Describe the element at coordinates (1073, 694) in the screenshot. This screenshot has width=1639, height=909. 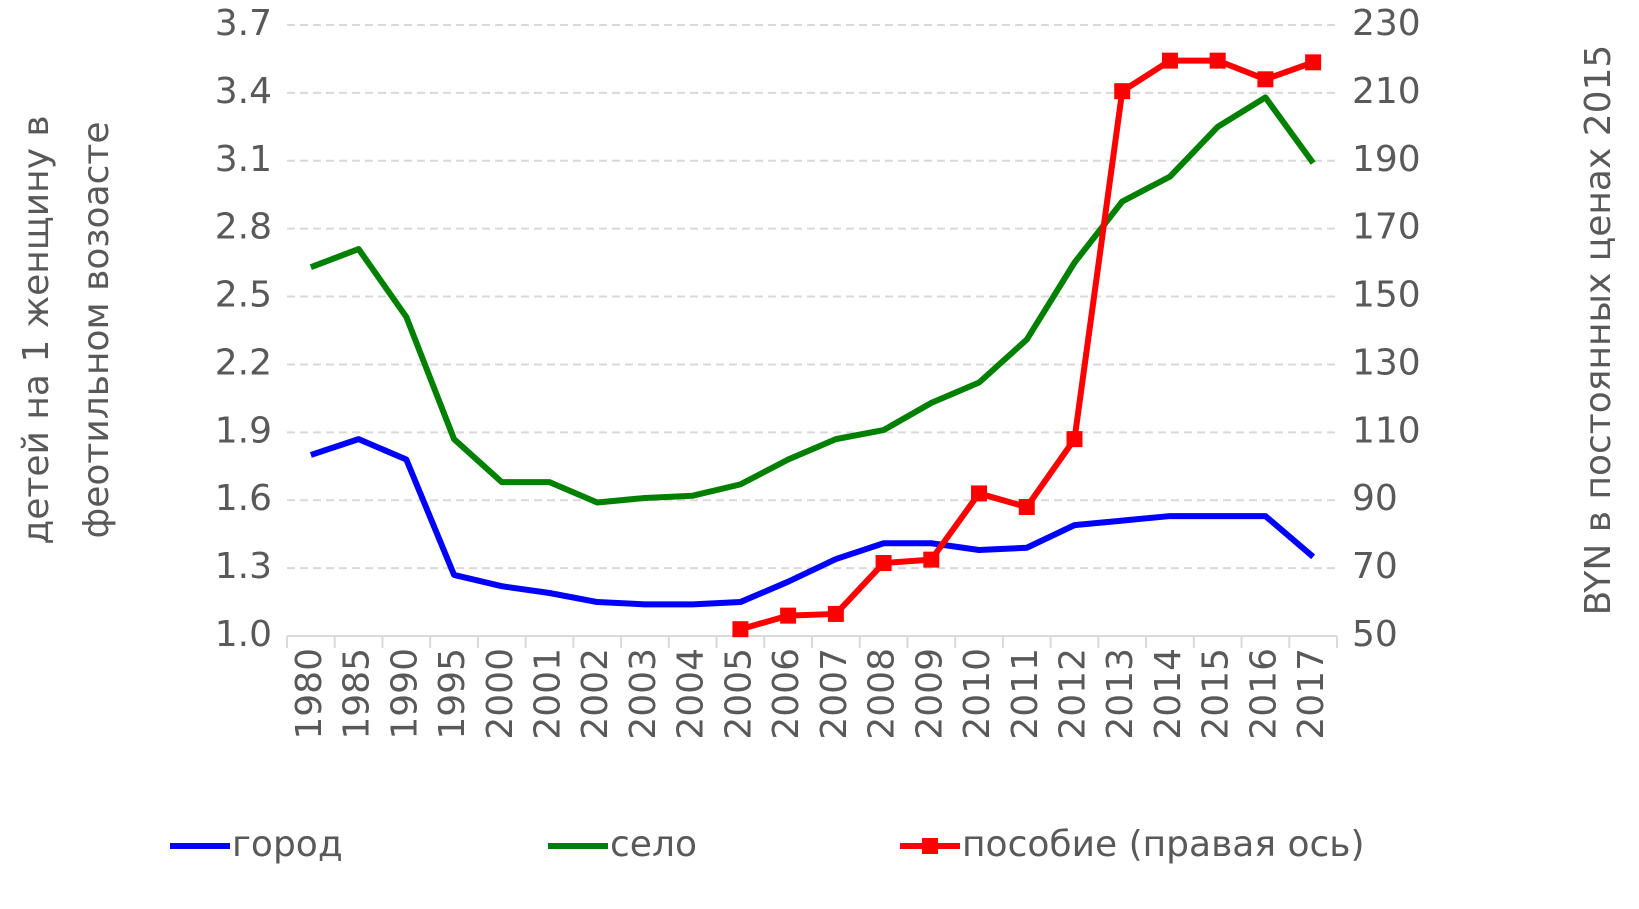
I see `x-tick-label: 2012` at that location.